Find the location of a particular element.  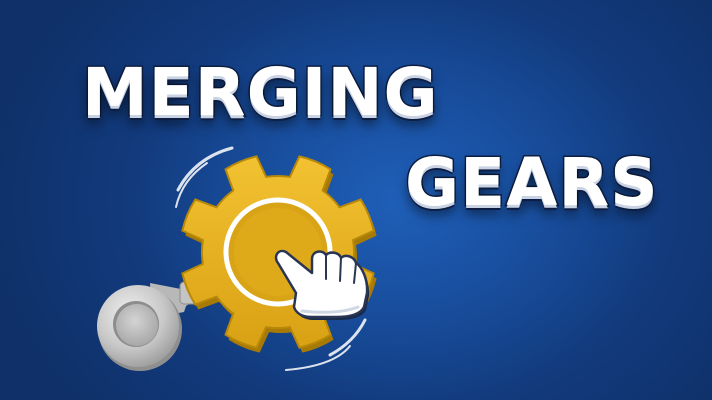

game-title-line2: GEARS is located at coordinates (532, 182).